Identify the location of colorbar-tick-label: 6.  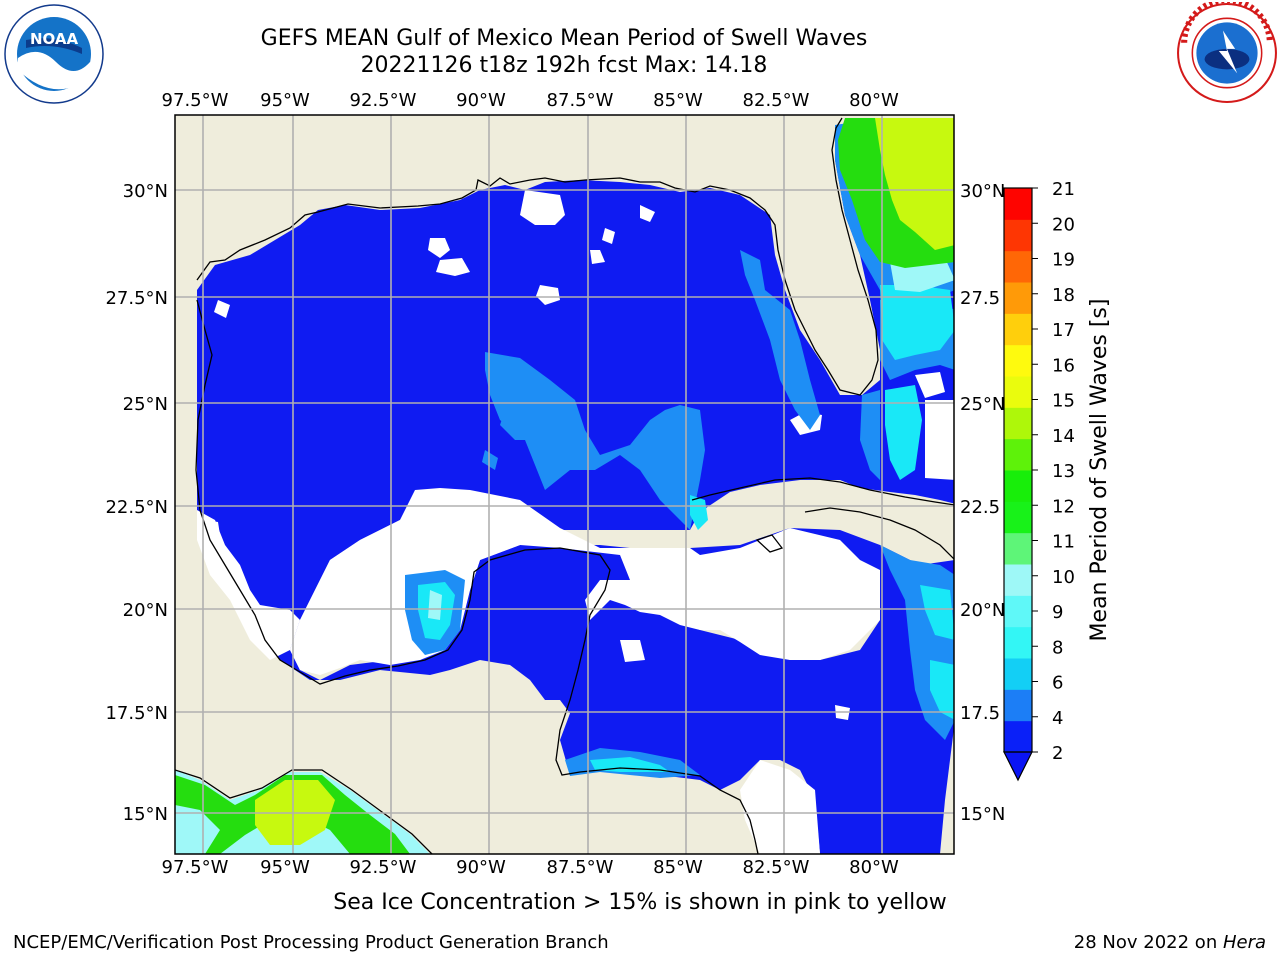
(1057, 683).